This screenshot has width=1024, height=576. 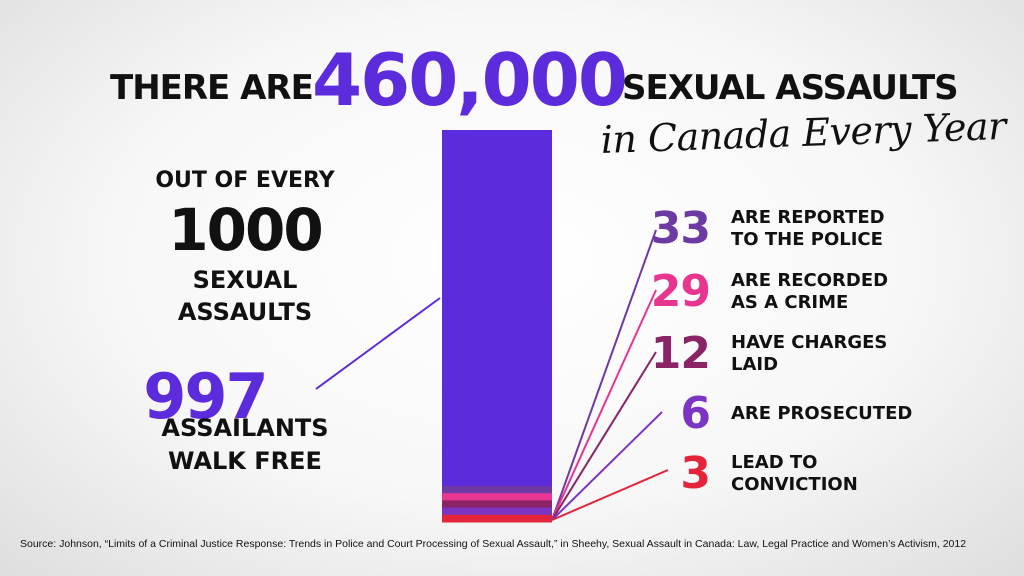 I want to click on stat-label-line2: TO THE POLICE, so click(x=807, y=239).